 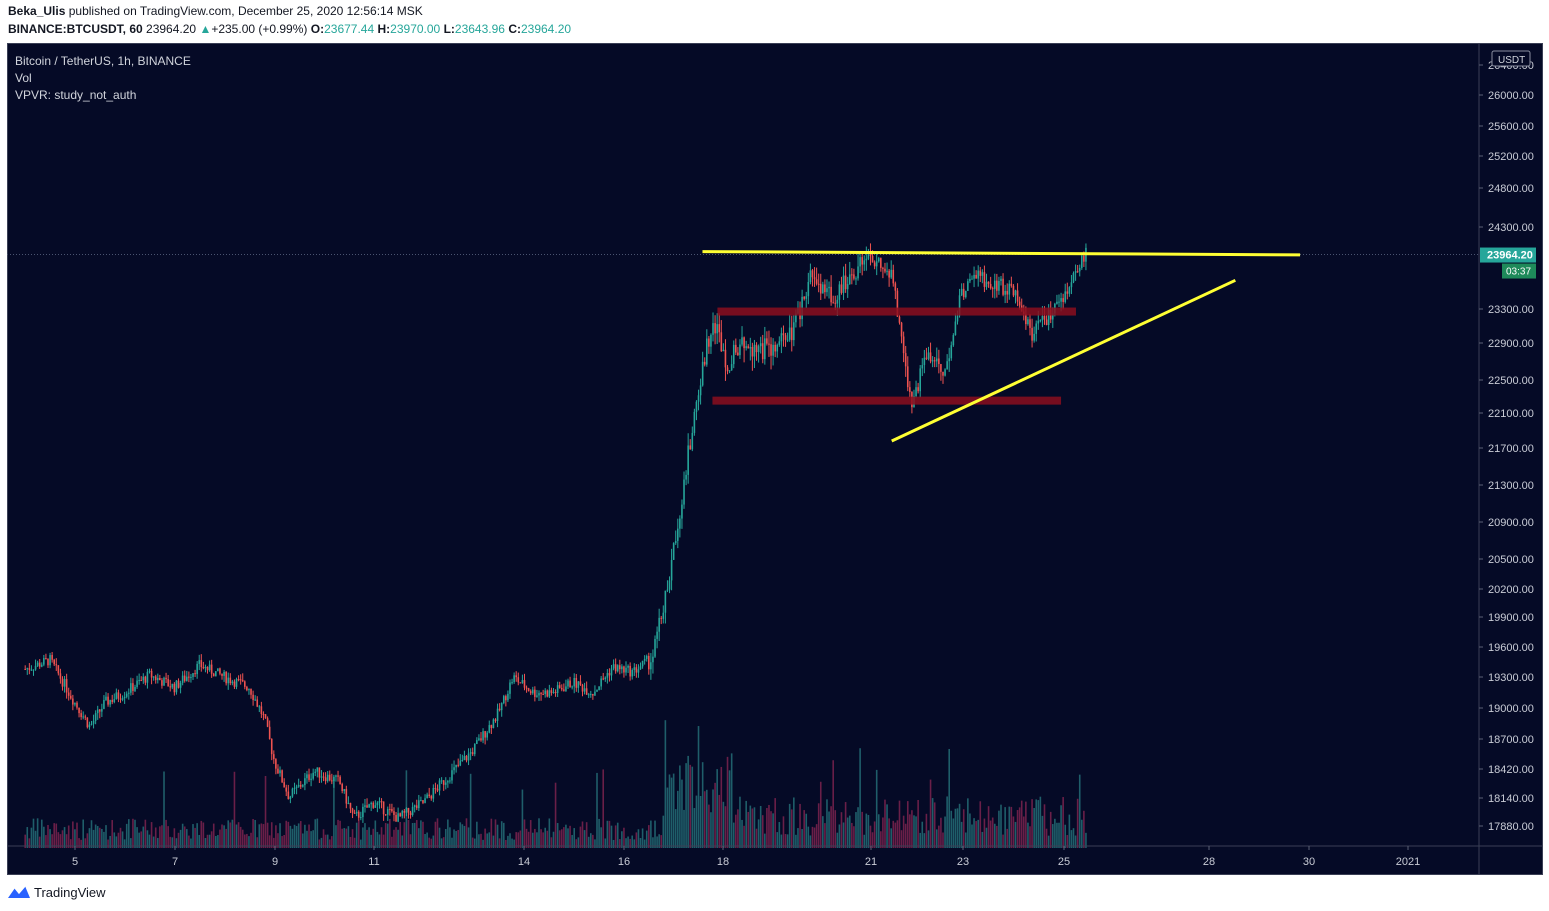 I want to click on y-tick-label: 25600.00, so click(x=1511, y=127).